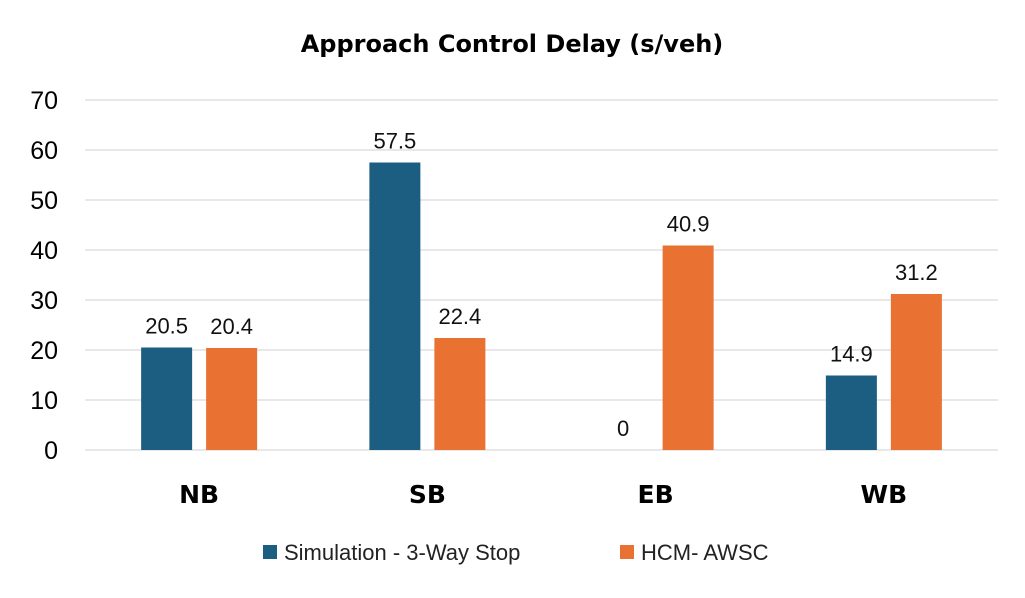 The image size is (1025, 598). What do you see at coordinates (44, 276) in the screenshot?
I see `y-axis-ticks: 0 10 20 30 40 50 60 70` at bounding box center [44, 276].